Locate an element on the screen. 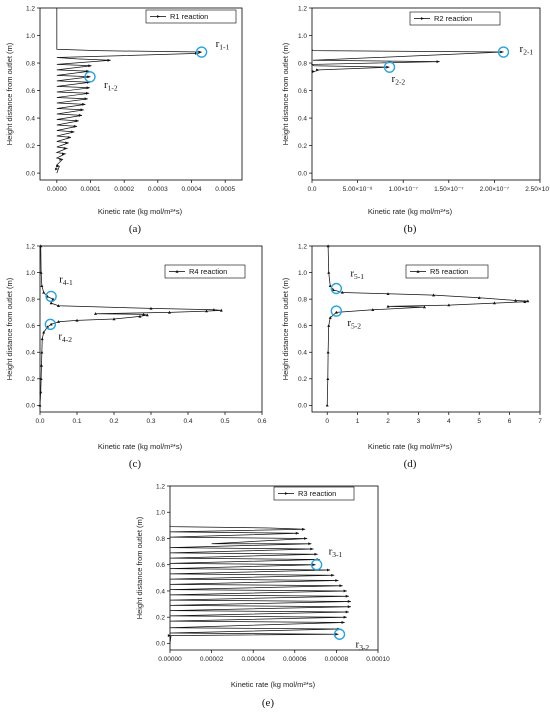 The width and height of the screenshot is (550, 715). legend-label: R1 reaction is located at coordinates (189, 16).